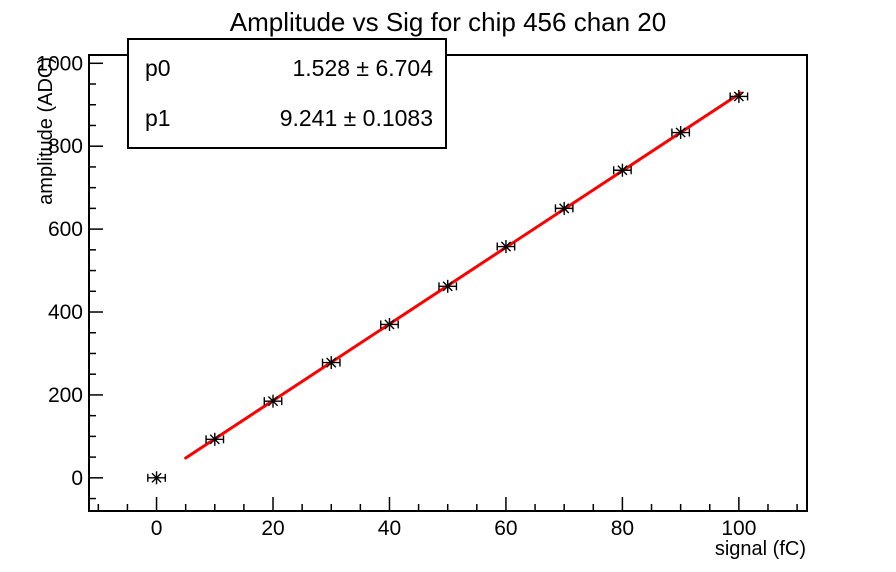 The height and width of the screenshot is (572, 896). I want to click on fit-param-p0-value: 1.528 ± 6.704, so click(362, 68).